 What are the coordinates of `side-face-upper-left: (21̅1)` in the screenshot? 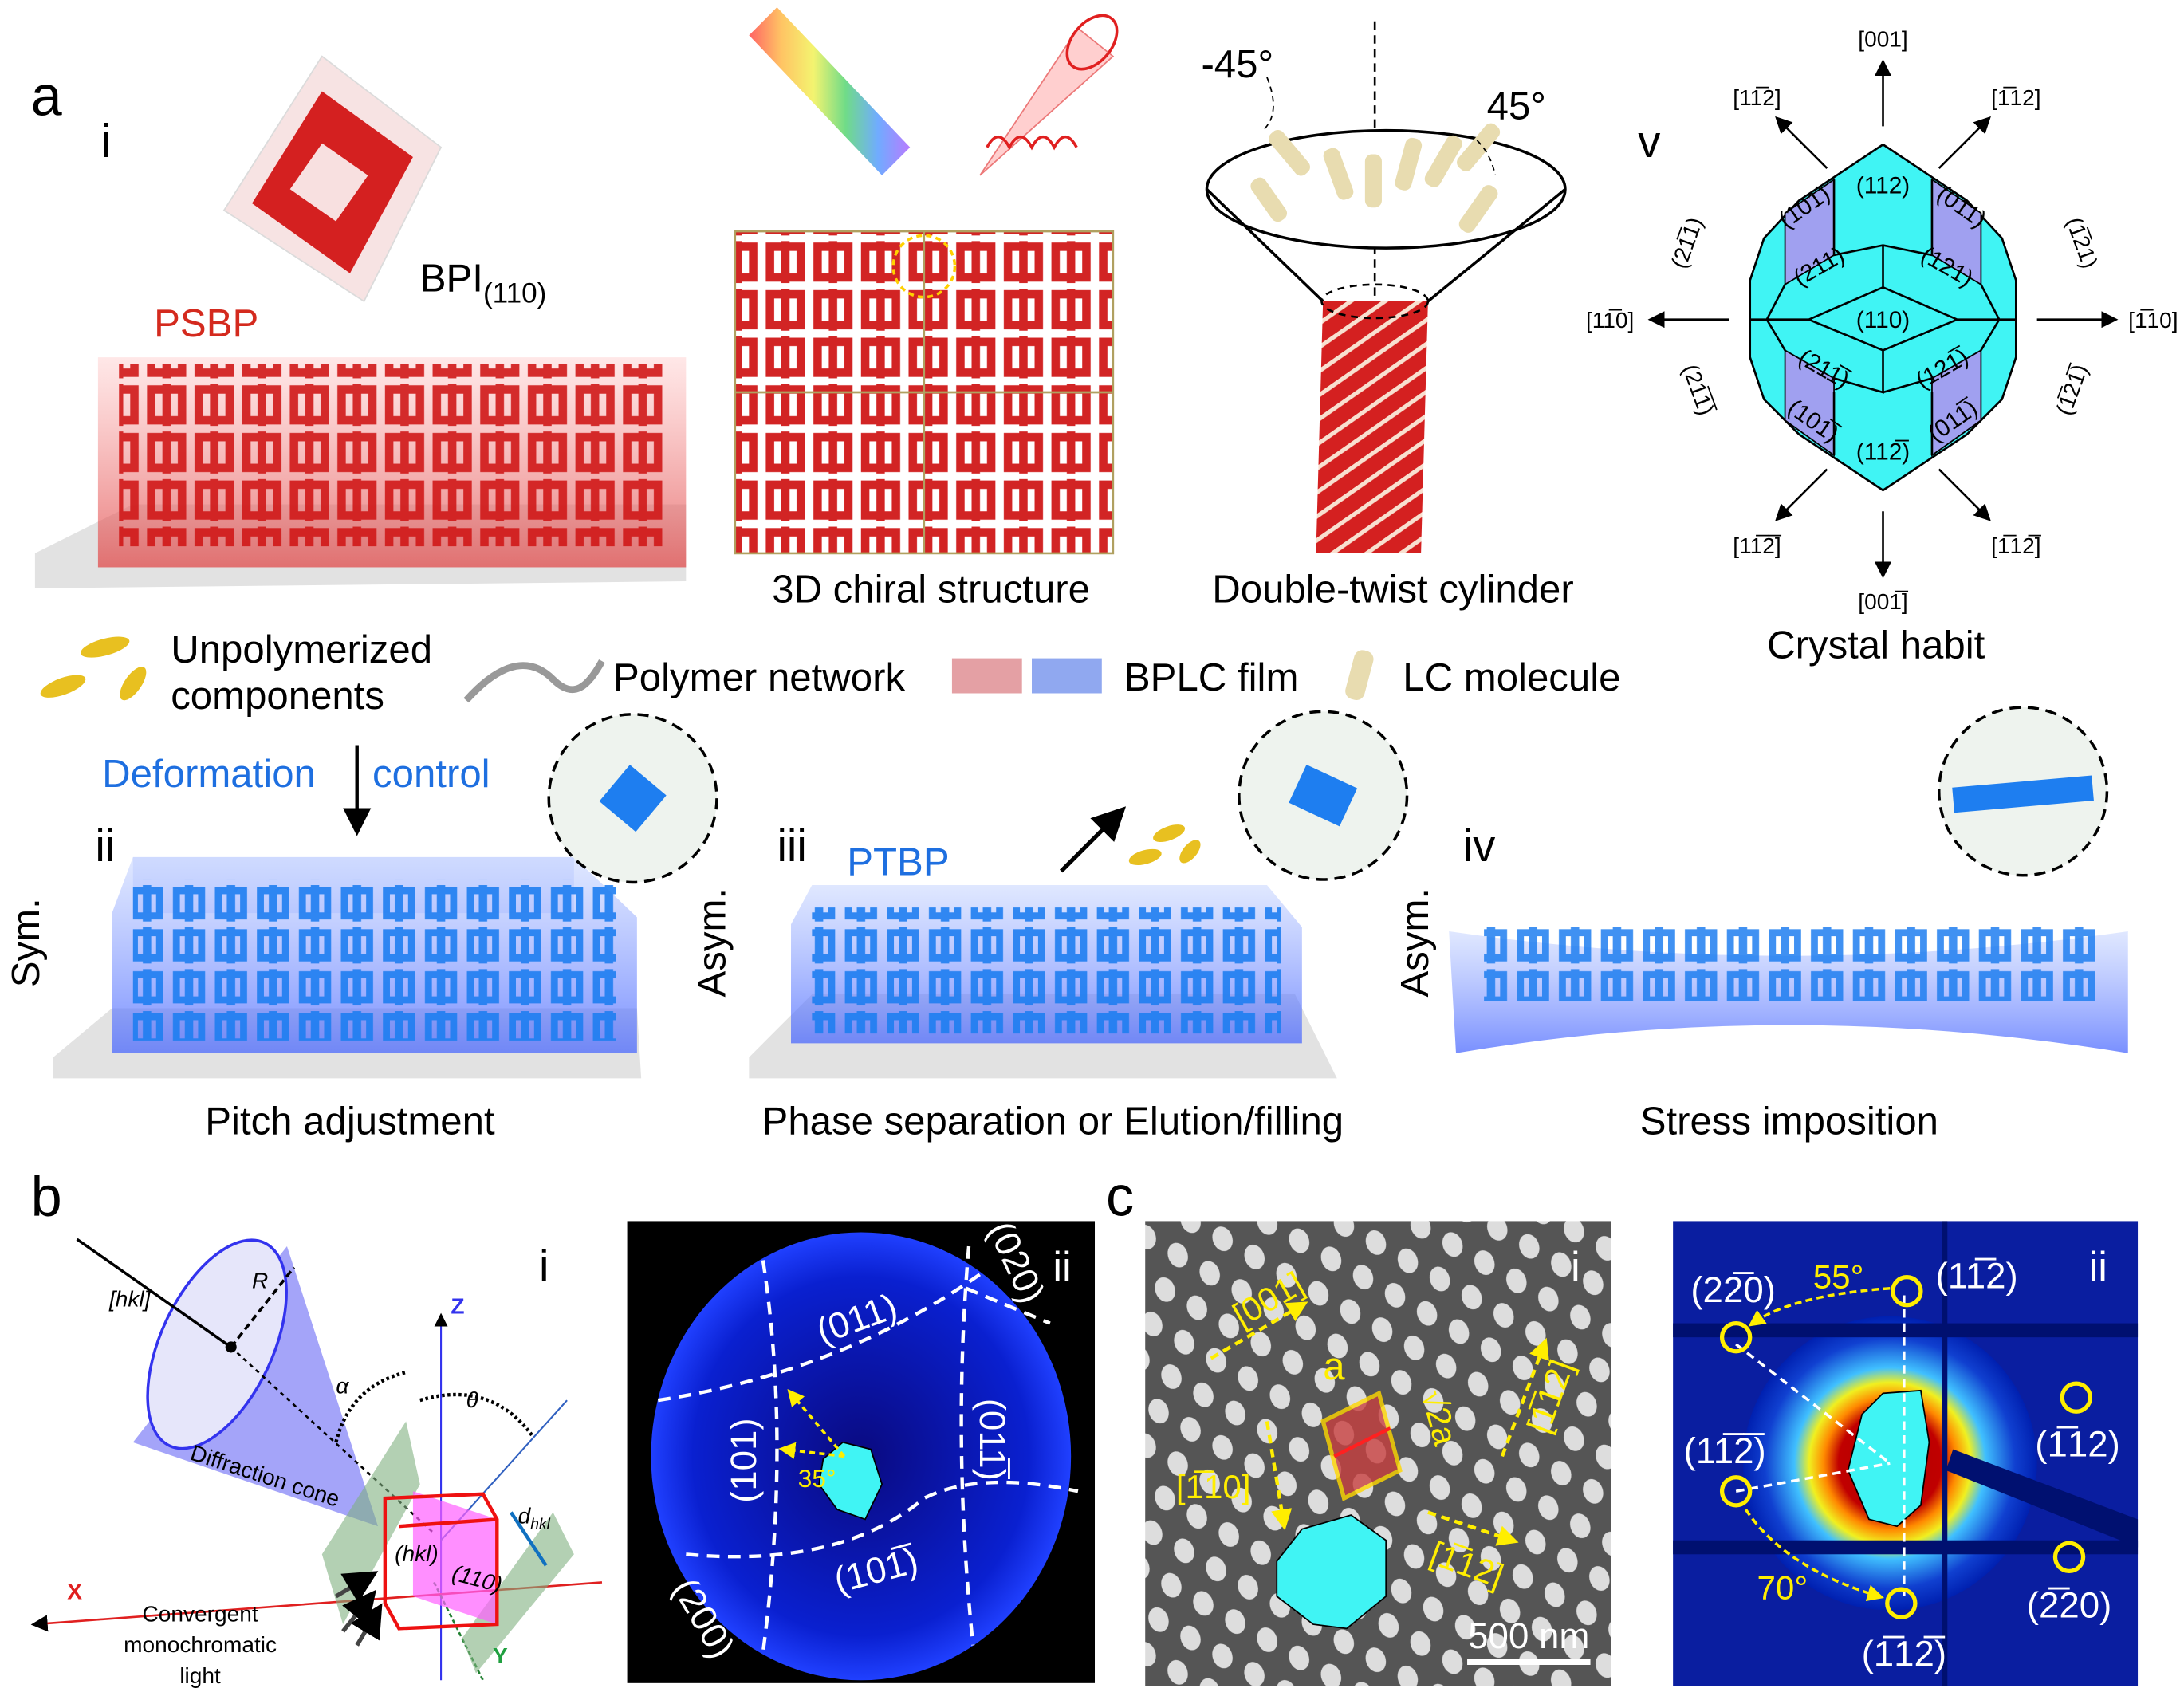 It's located at (1687, 242).